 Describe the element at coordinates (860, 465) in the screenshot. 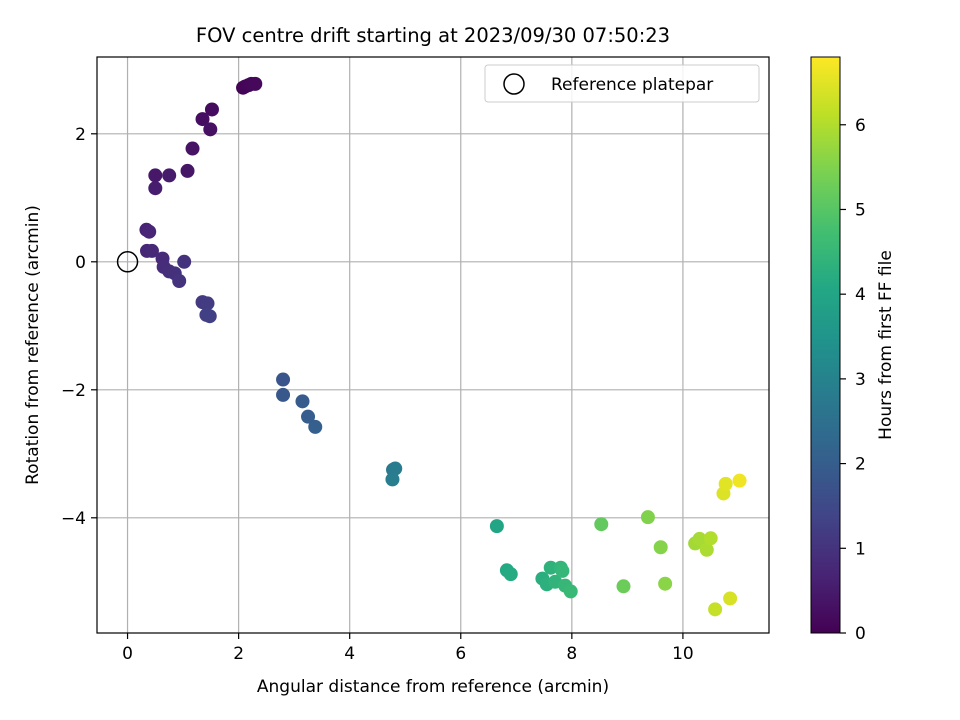

I see `colorbar-tick-label: 2` at that location.